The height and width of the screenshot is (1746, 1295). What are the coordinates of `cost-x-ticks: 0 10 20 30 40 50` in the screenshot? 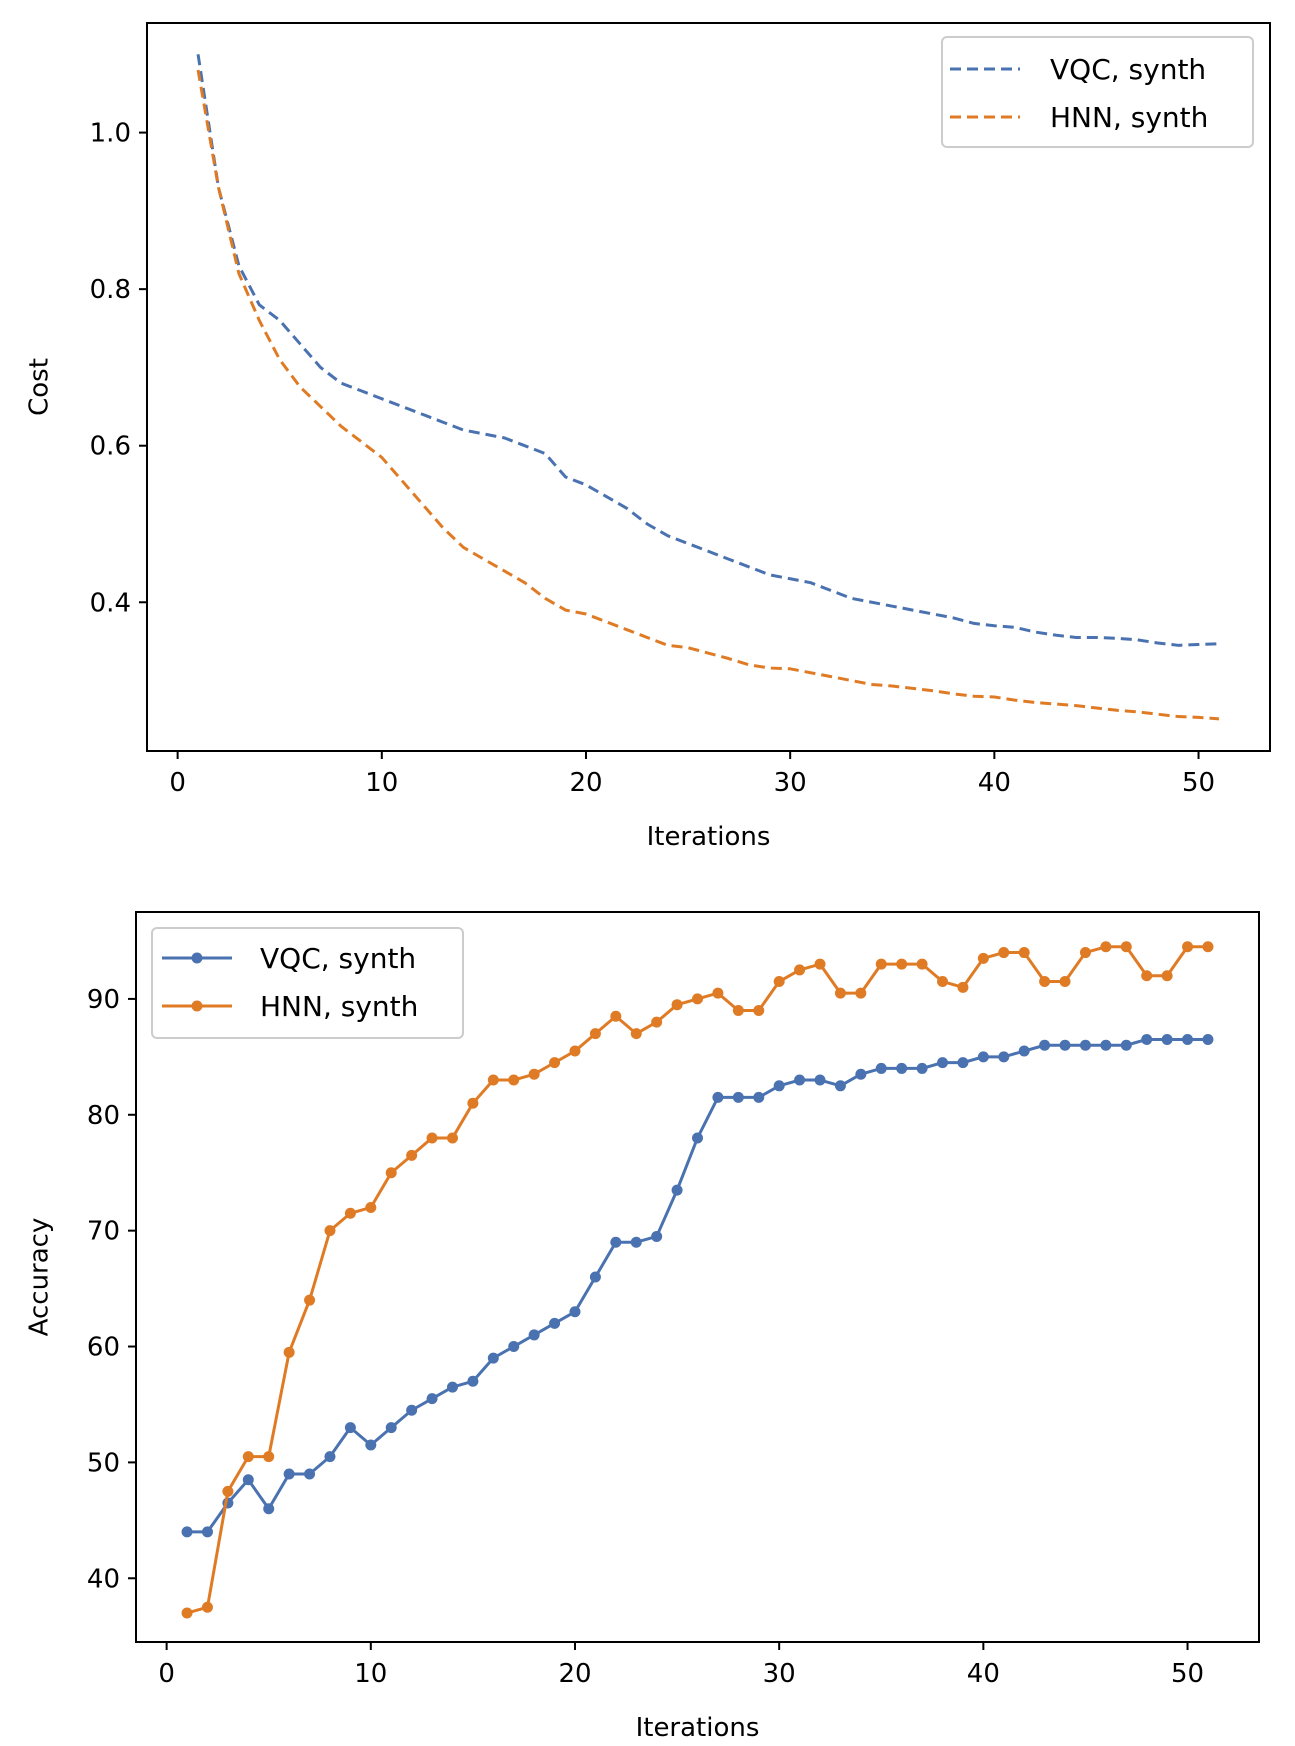 It's located at (692, 774).